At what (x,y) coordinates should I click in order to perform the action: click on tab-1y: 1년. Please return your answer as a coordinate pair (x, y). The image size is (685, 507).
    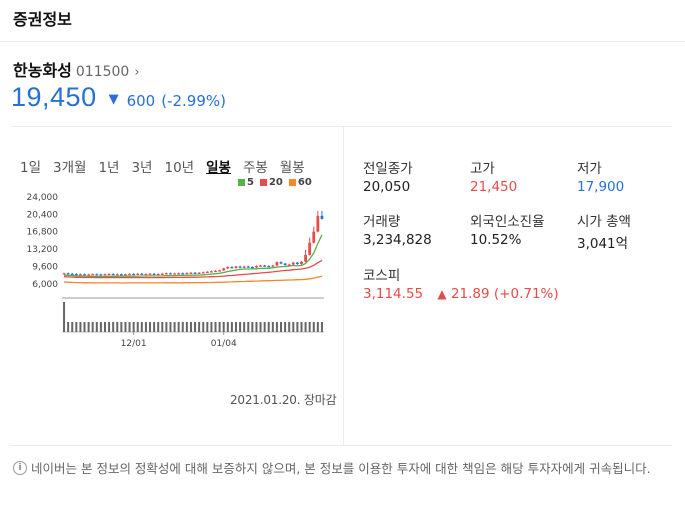
    Looking at the image, I should click on (109, 168).